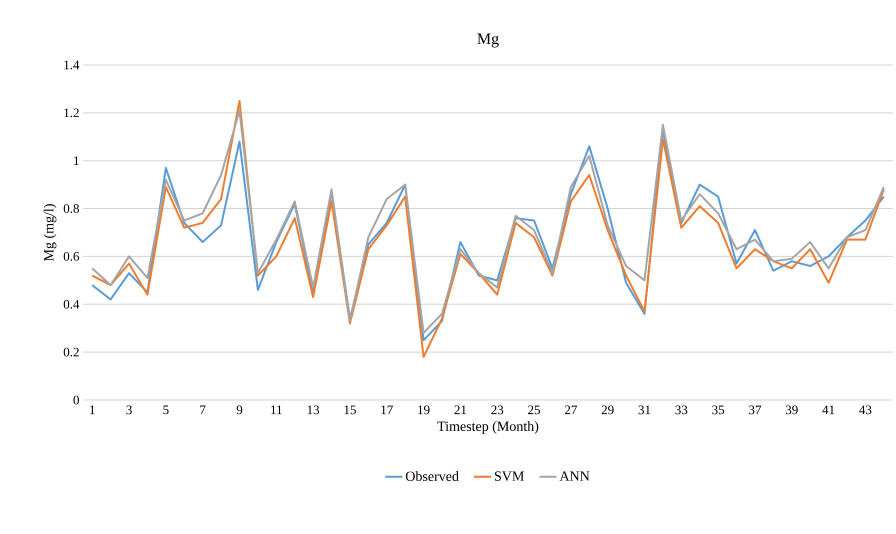 The height and width of the screenshot is (534, 896). I want to click on y-tick-label: 0.8, so click(71, 208).